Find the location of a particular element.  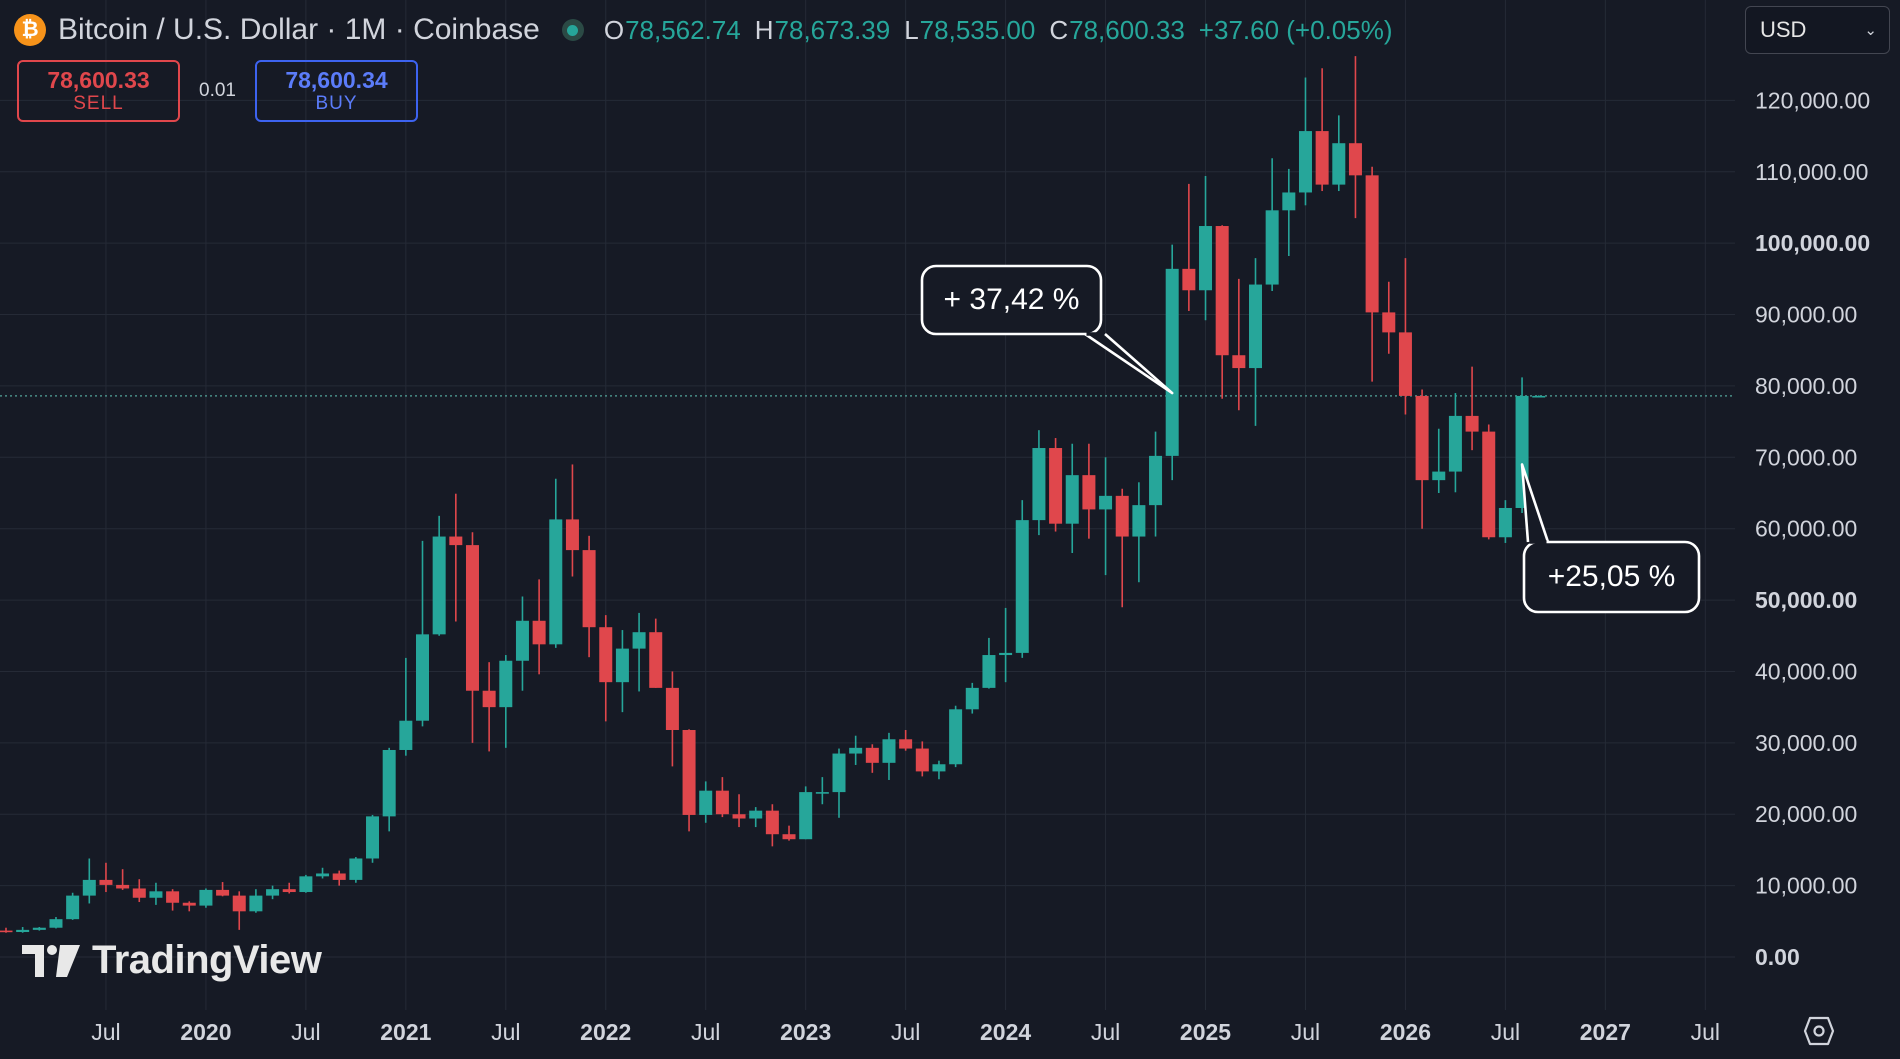

open-label: O is located at coordinates (614, 29).